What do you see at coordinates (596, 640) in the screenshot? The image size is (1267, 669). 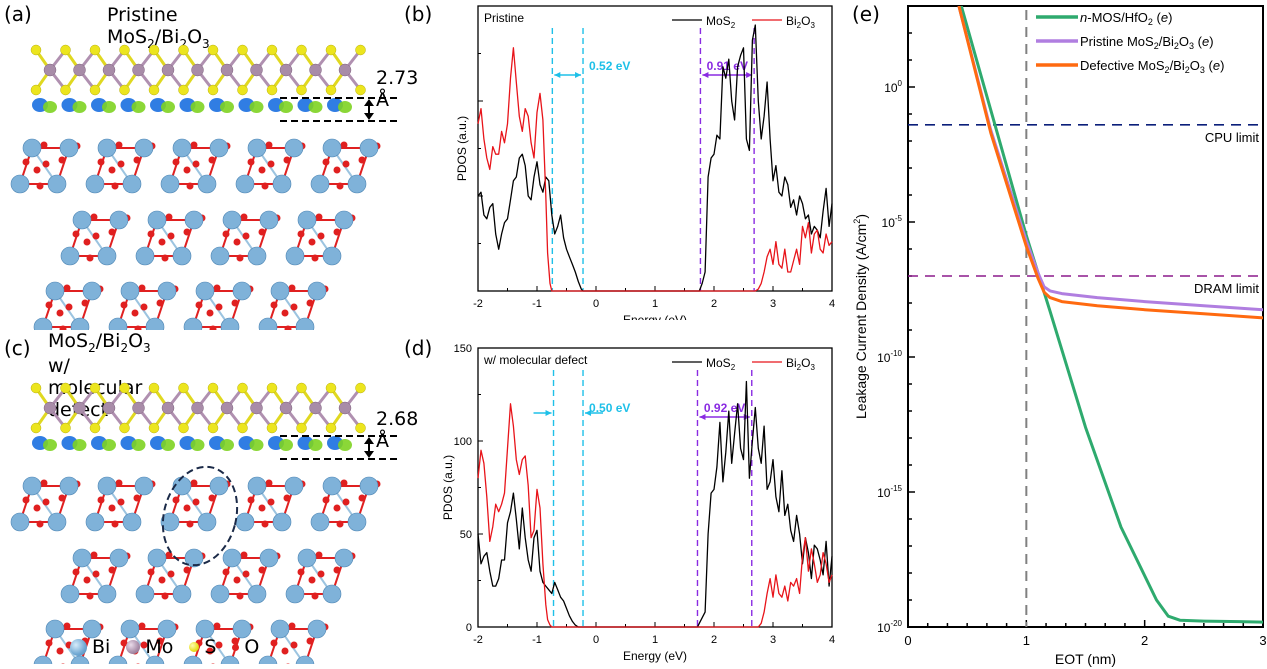 I see `x-tick-label: 0` at bounding box center [596, 640].